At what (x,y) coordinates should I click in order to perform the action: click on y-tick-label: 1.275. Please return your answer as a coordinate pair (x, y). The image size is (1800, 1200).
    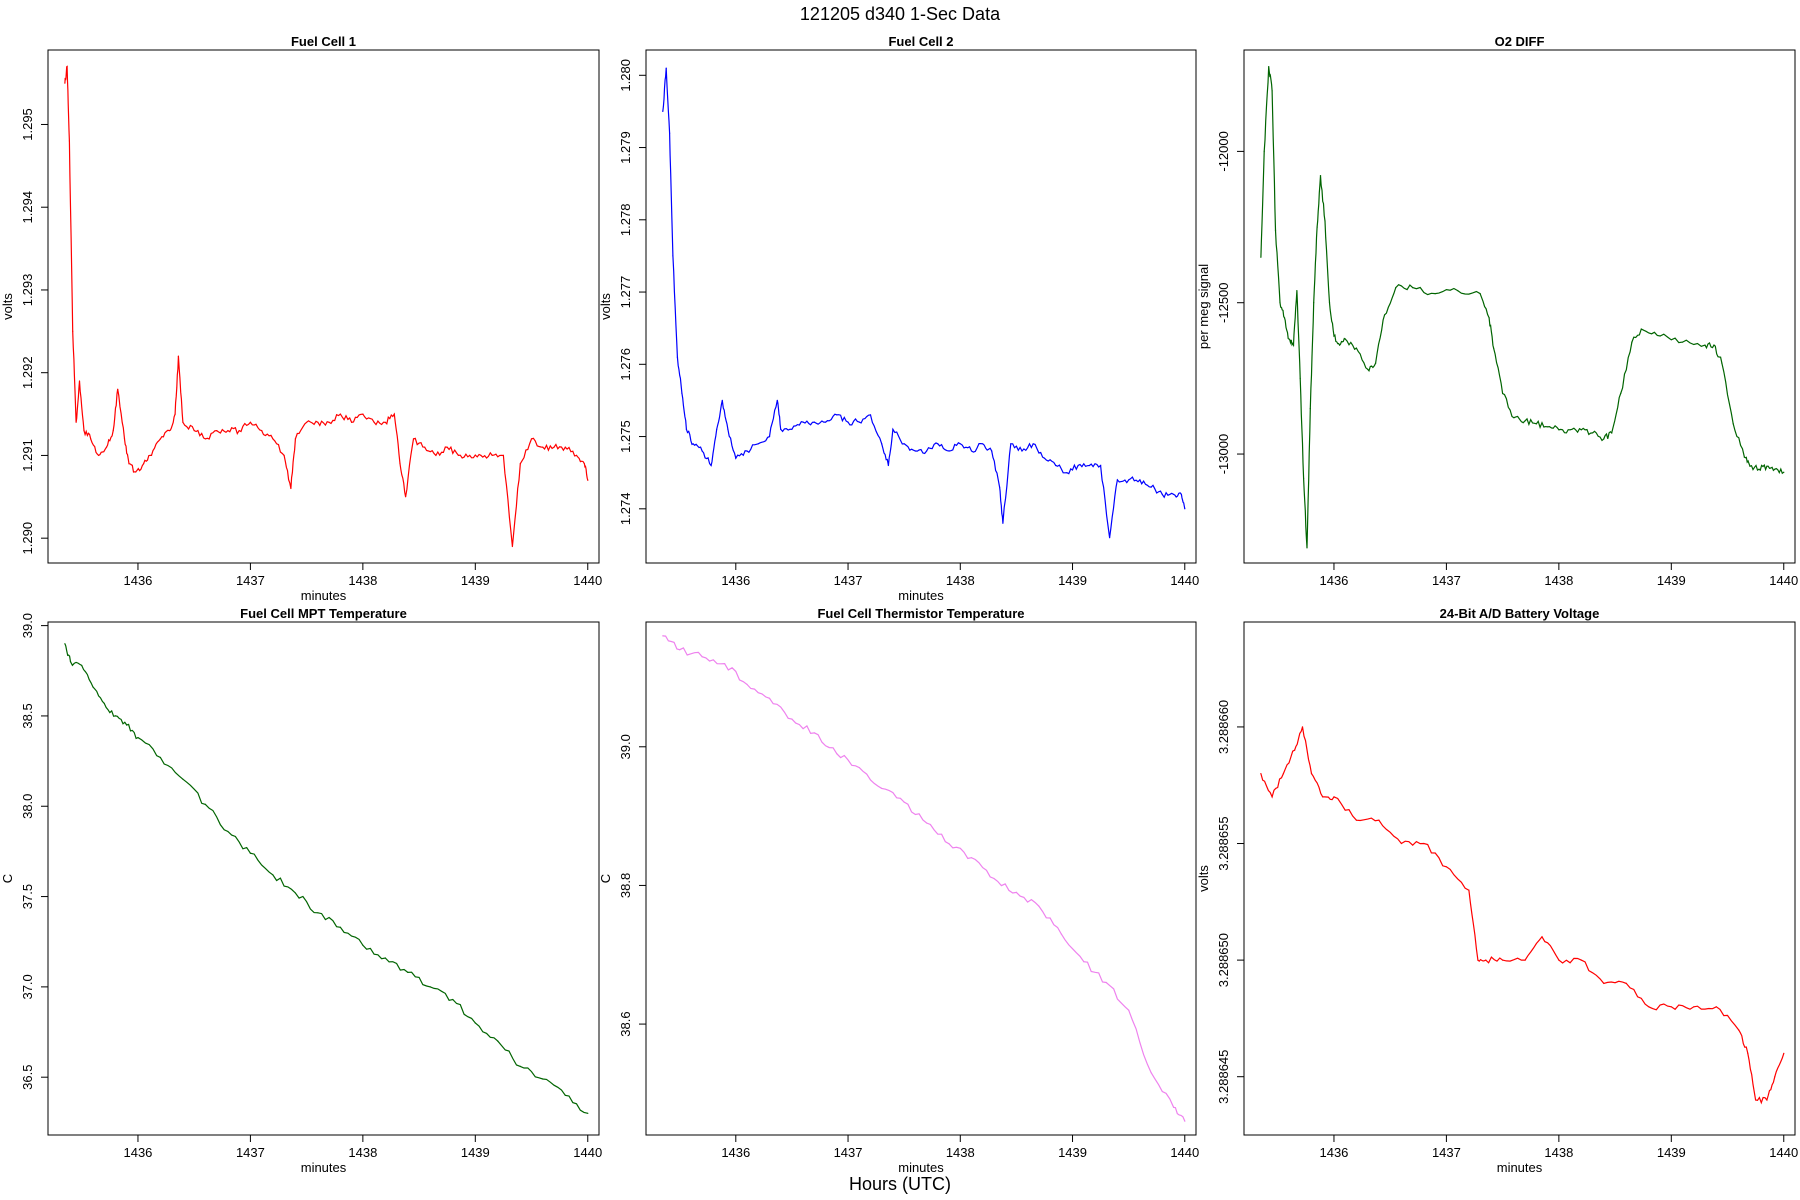
    Looking at the image, I should click on (625, 436).